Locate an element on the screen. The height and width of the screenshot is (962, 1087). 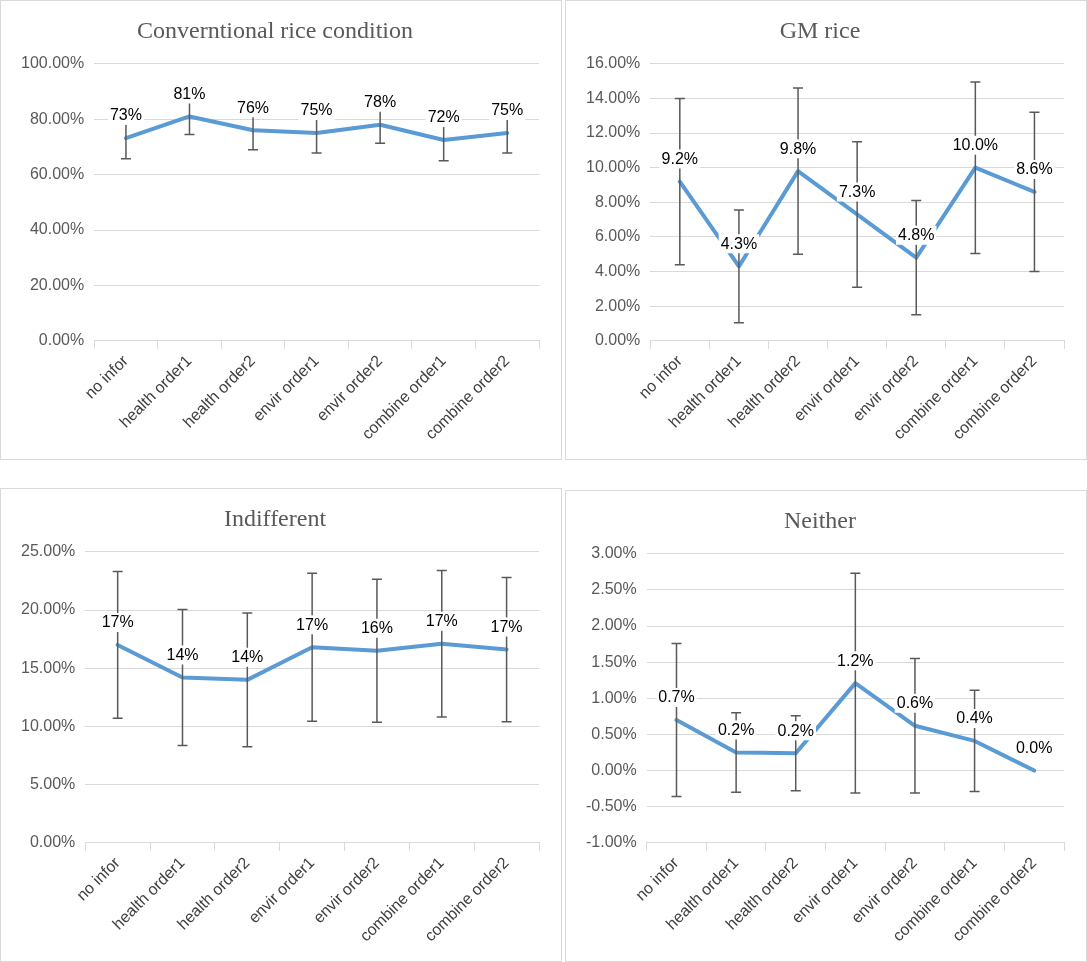
data-label: 4.3% is located at coordinates (739, 243).